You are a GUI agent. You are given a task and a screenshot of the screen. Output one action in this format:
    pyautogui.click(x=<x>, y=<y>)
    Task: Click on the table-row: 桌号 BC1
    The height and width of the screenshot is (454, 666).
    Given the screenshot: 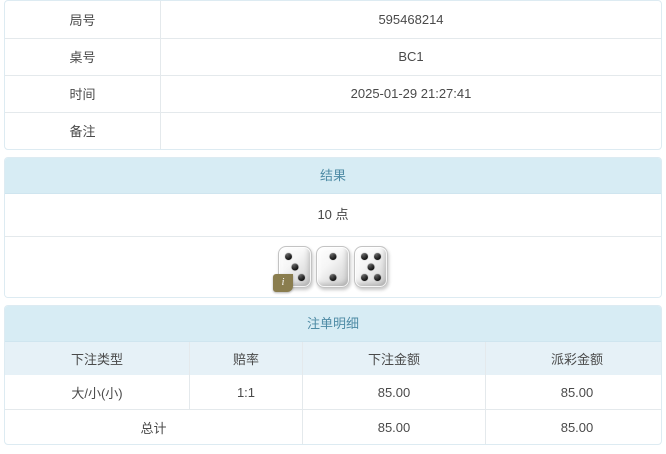 What is the action you would take?
    pyautogui.click(x=333, y=56)
    